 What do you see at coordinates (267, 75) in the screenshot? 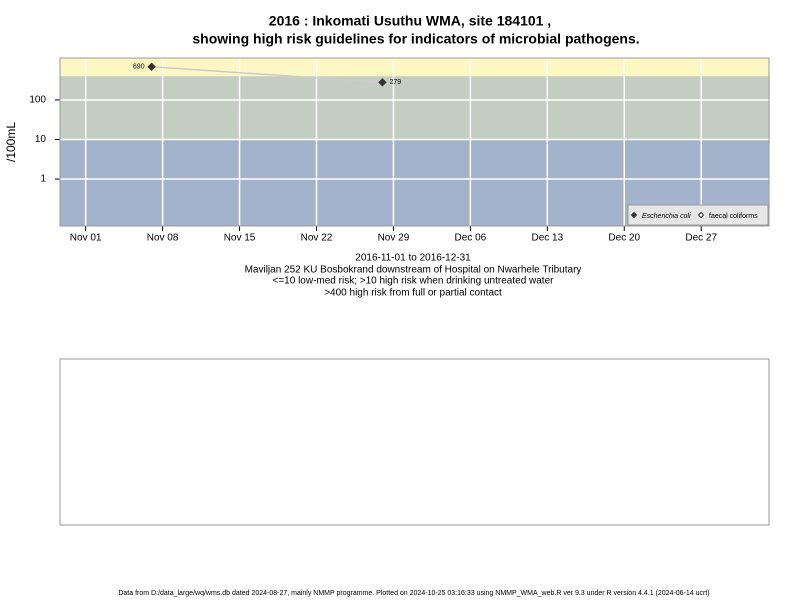
I see `series-line` at bounding box center [267, 75].